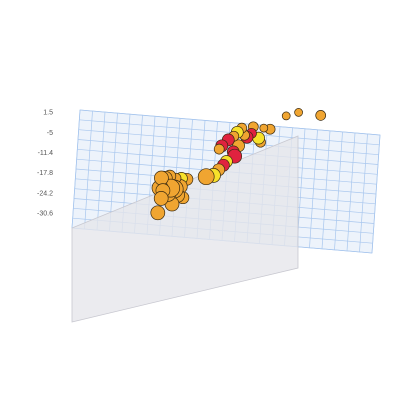 Image resolution: width=400 pixels, height=400 pixels. I want to click on y-tick-label: -5, so click(50, 133).